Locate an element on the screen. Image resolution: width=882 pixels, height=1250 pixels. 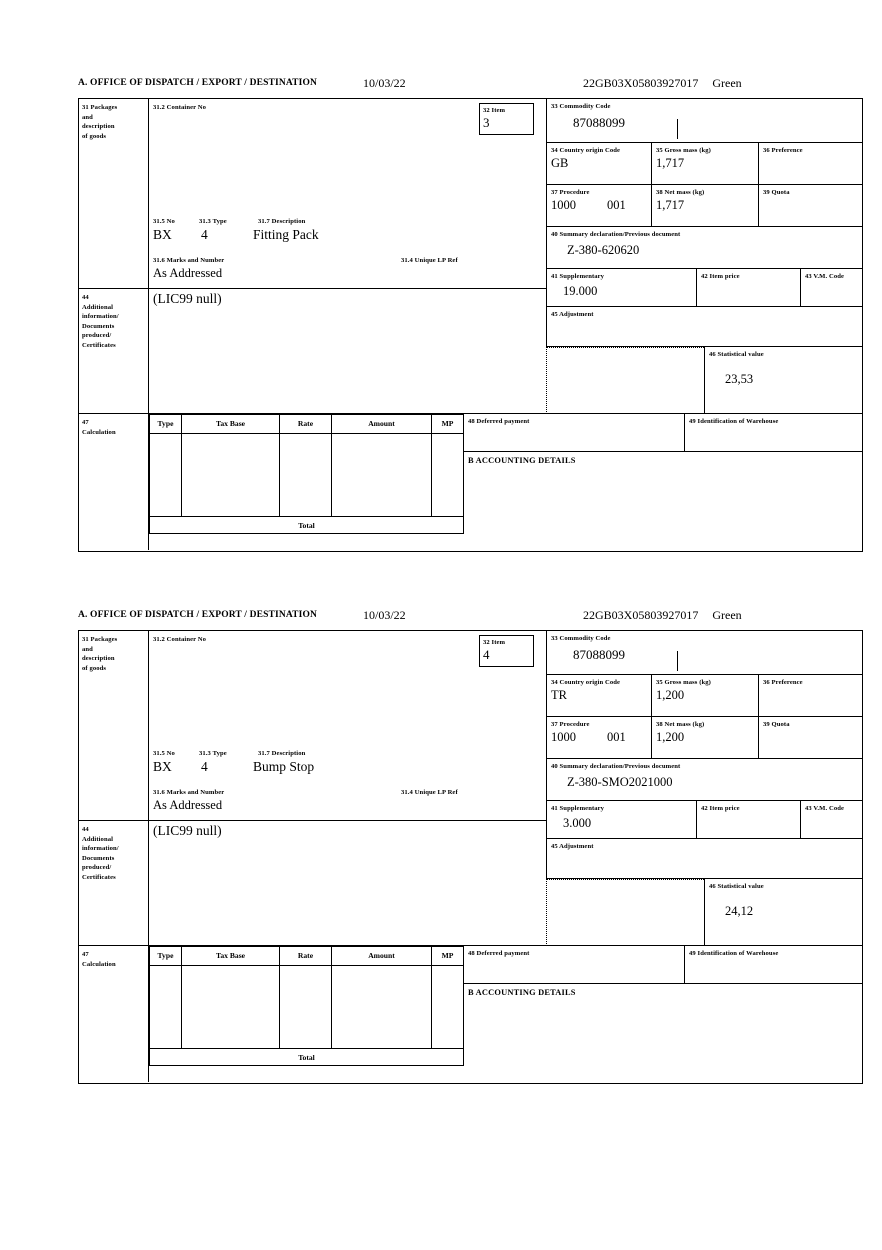
box-38-net-mass: 38 Net mass (kg) 1,717 is located at coordinates (704, 206).